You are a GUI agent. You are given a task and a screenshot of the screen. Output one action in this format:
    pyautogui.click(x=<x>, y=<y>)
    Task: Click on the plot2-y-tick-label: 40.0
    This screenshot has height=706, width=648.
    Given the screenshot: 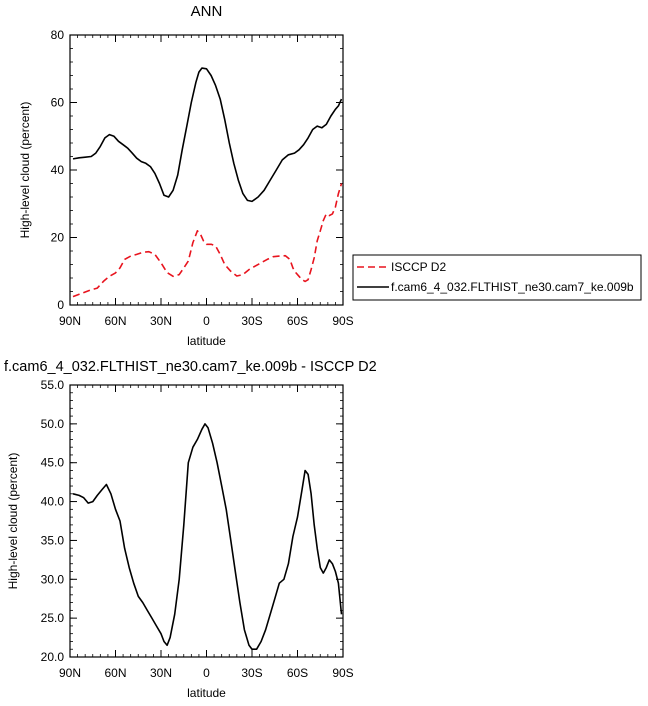 What is the action you would take?
    pyautogui.click(x=53, y=502)
    